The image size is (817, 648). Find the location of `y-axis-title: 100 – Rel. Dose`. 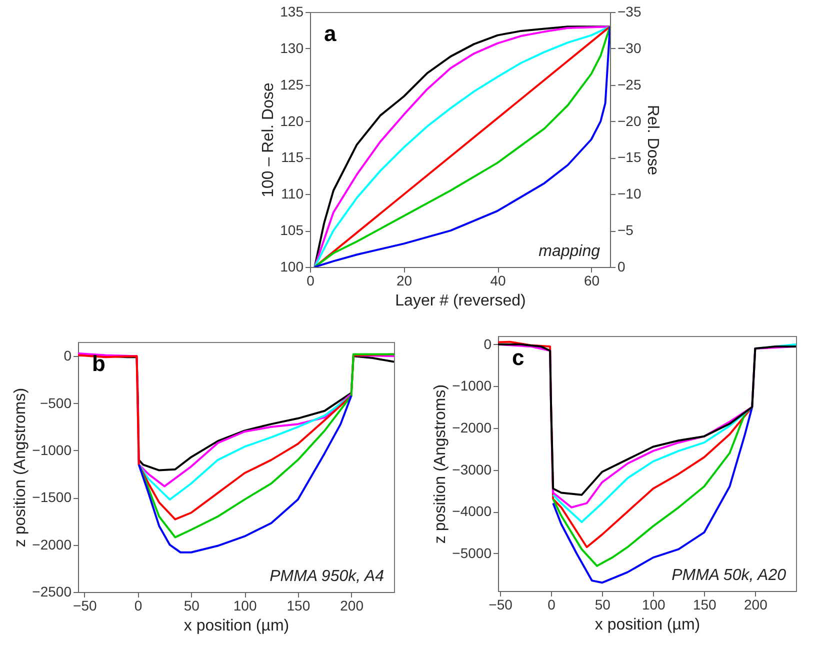

y-axis-title: 100 – Rel. Dose is located at coordinates (269, 140).